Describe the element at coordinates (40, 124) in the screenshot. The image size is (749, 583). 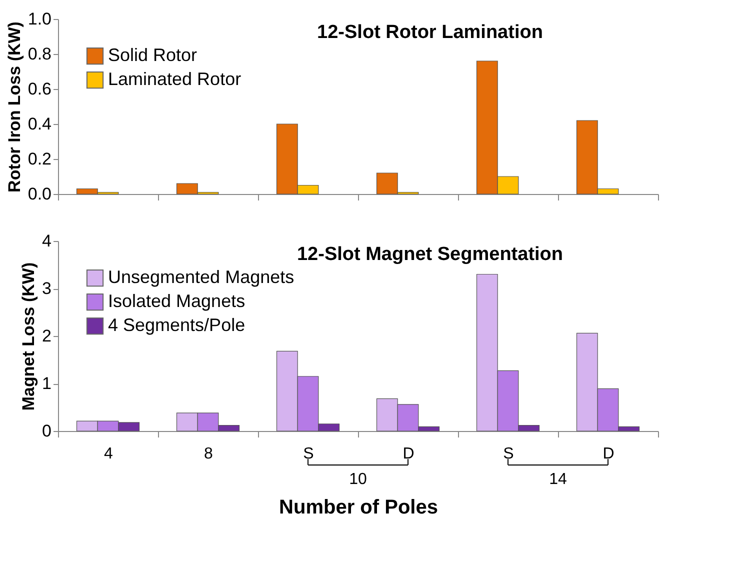
I see `y-tick-label: 0.4` at that location.